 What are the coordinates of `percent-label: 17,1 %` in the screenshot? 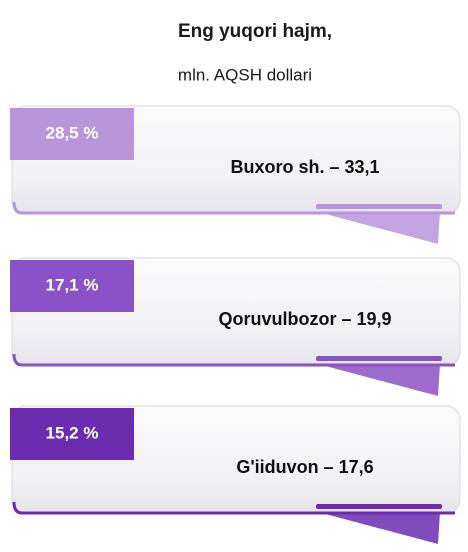 It's located at (72, 284).